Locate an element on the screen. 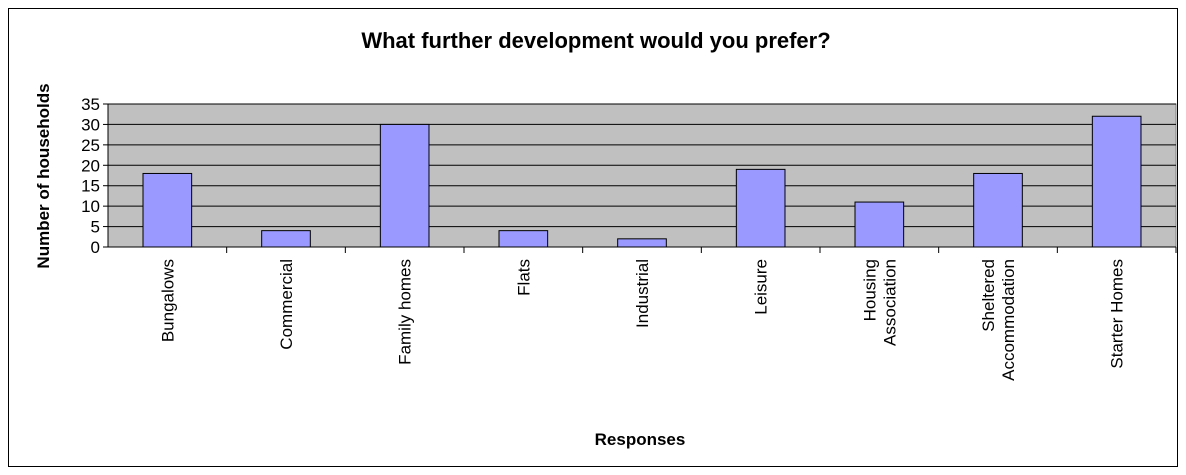  category-label-6: HousingAssociation is located at coordinates (879, 302).